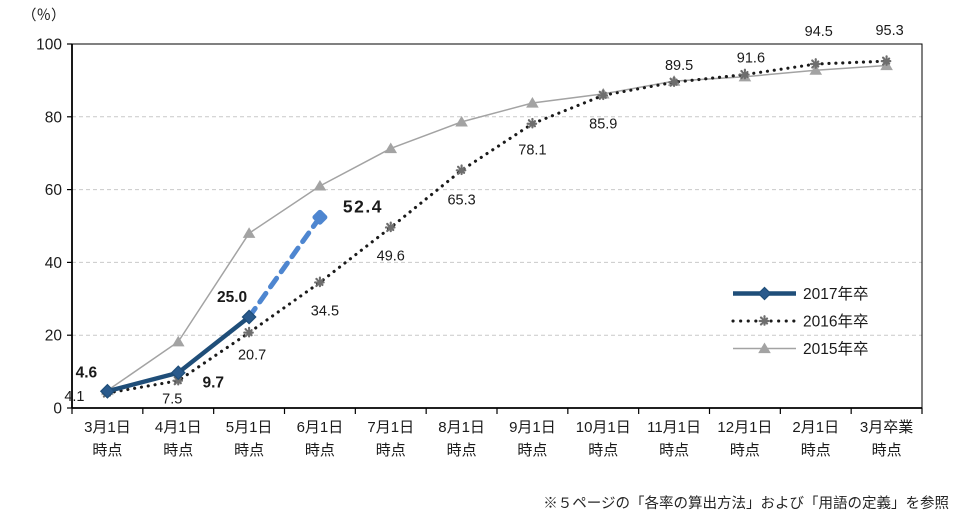 This screenshot has height=526, width=965. Describe the element at coordinates (799, 322) in the screenshot. I see `legend-item-2016: 2016年卒` at that location.